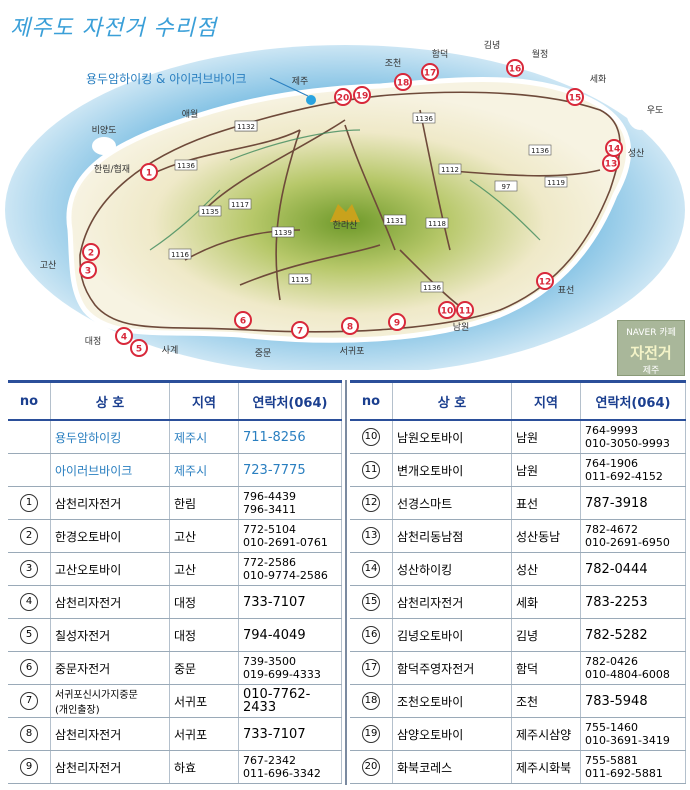 The width and height of the screenshot is (690, 790). I want to click on col-region: 지역, so click(546, 400).